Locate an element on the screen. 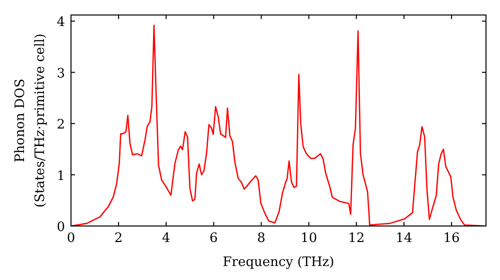 Image resolution: width=500 pixels, height=280 pixels. y-axis-title: Phonon DOS (States/THz·primitive cell) is located at coordinates (30, 120).